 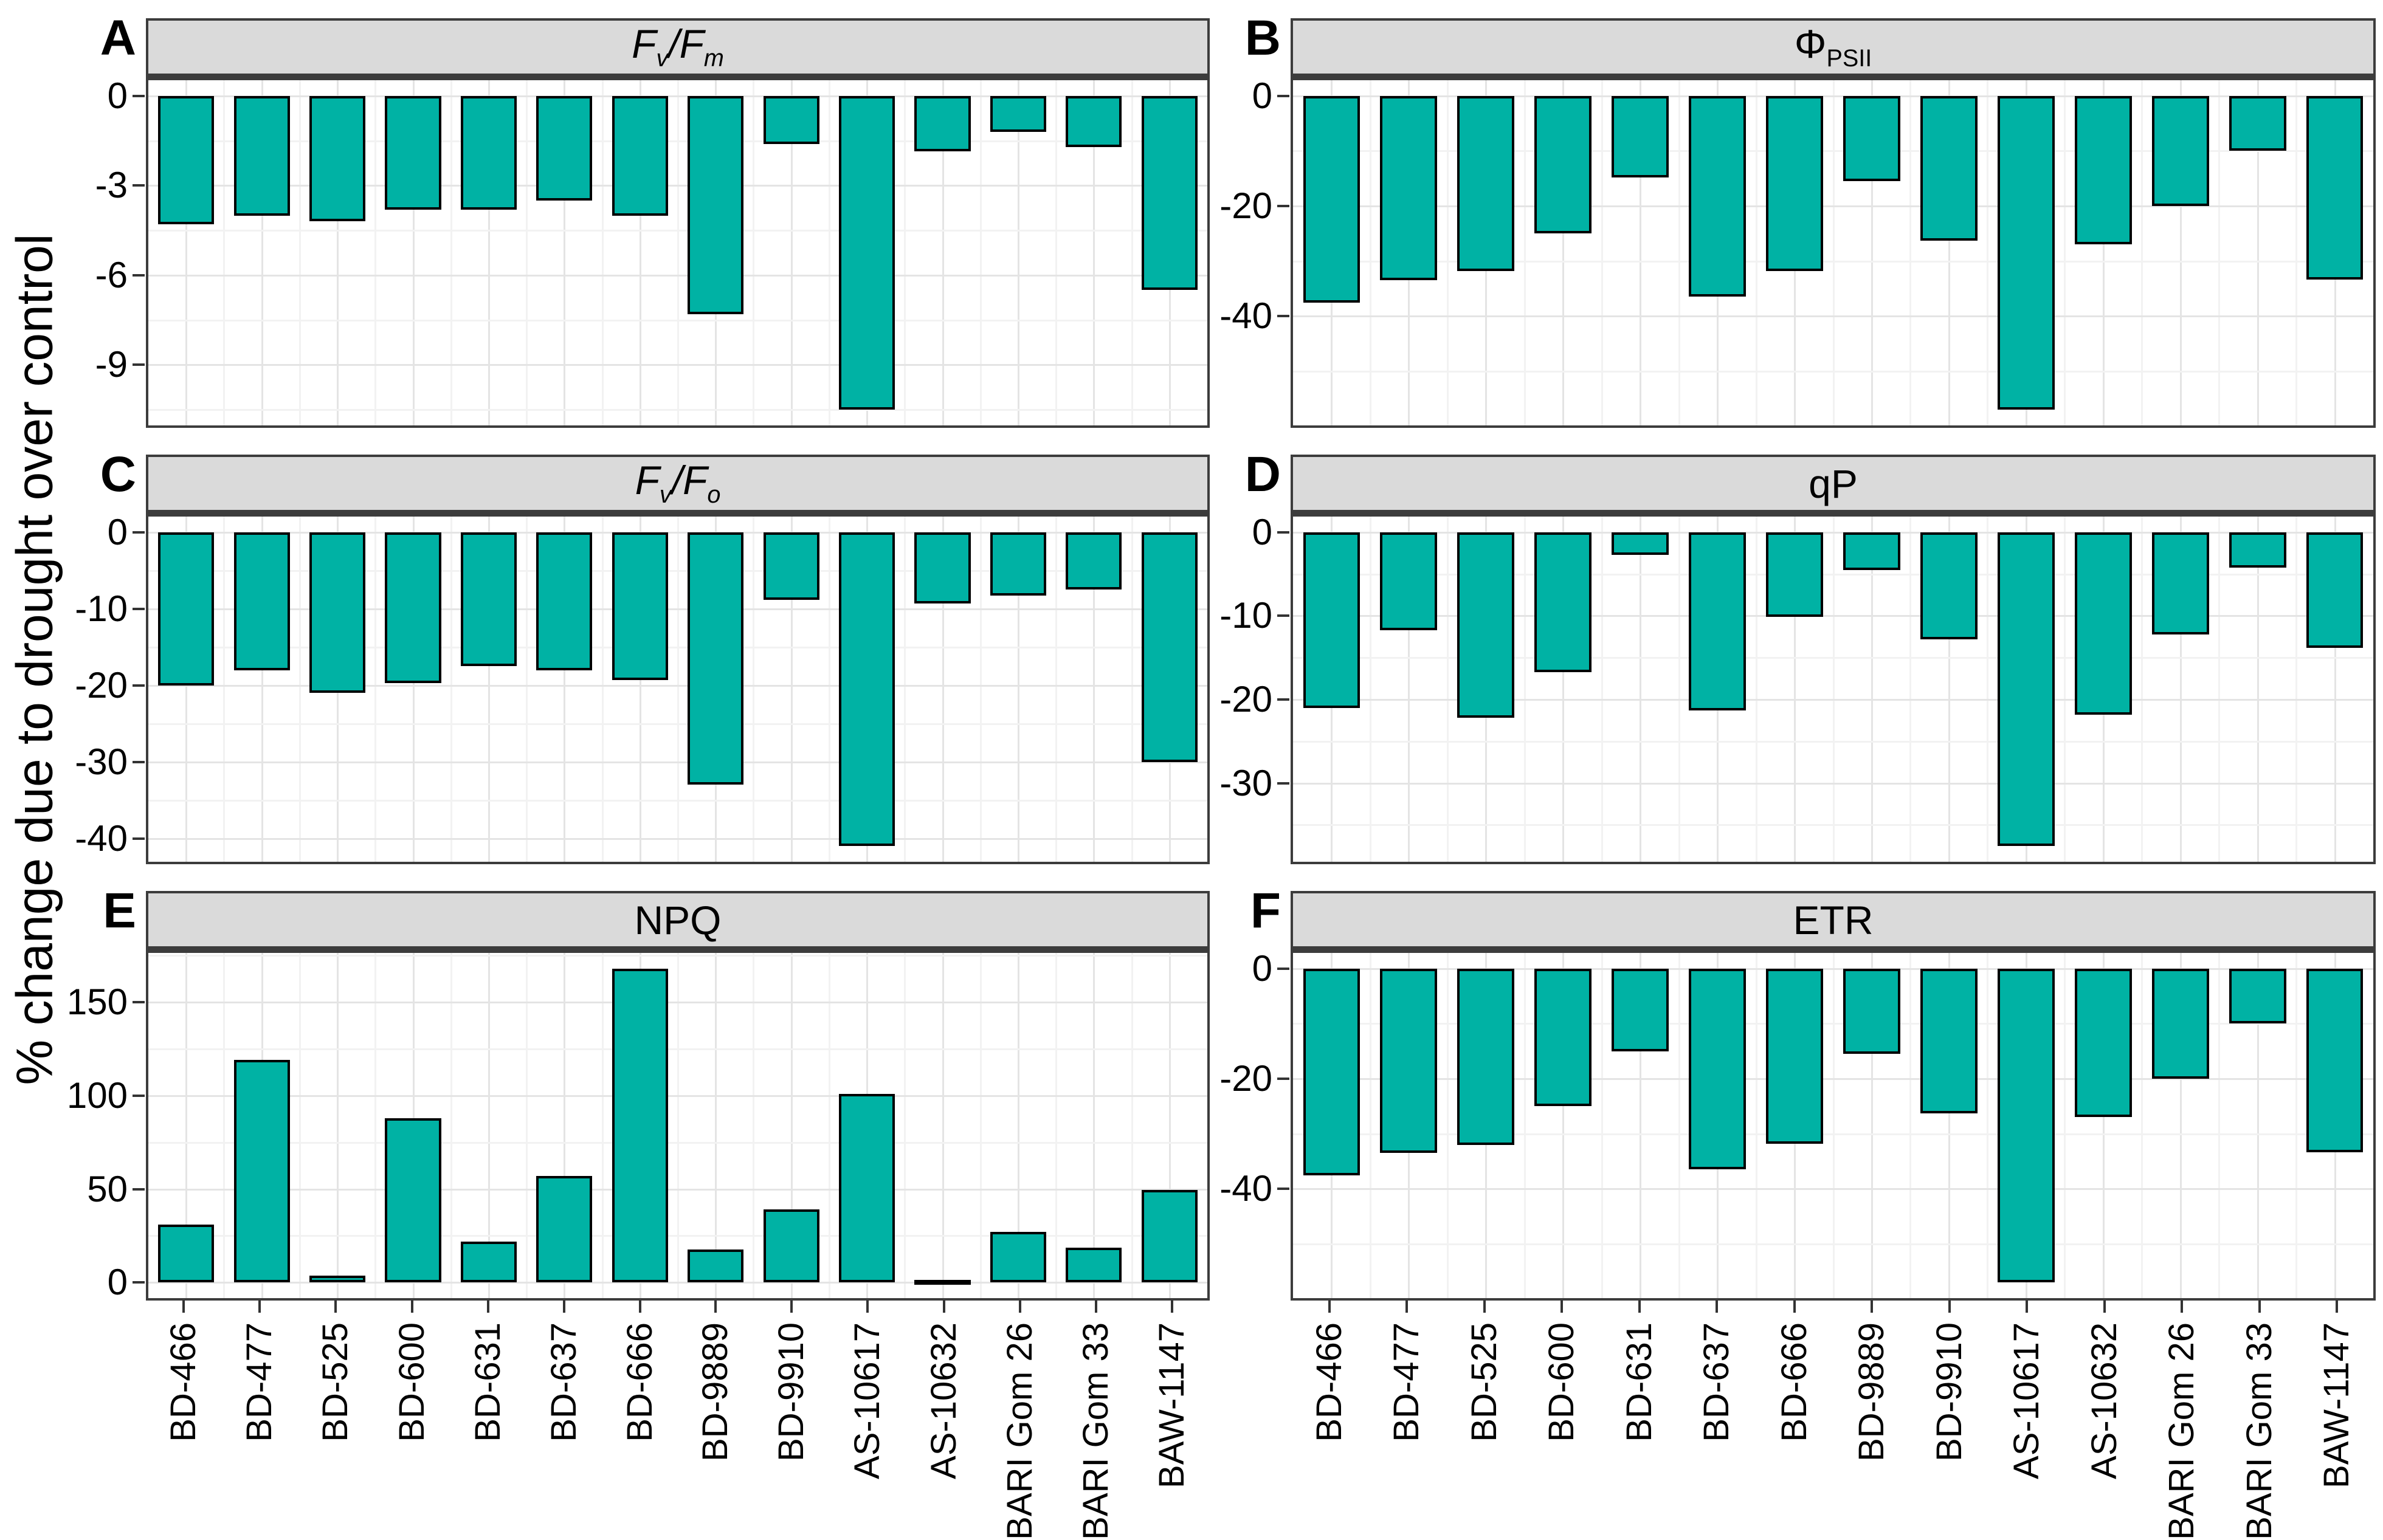 What do you see at coordinates (1793, 657) in the screenshot?
I see `panel-D: D 0 -10 -20 -30 qP` at bounding box center [1793, 657].